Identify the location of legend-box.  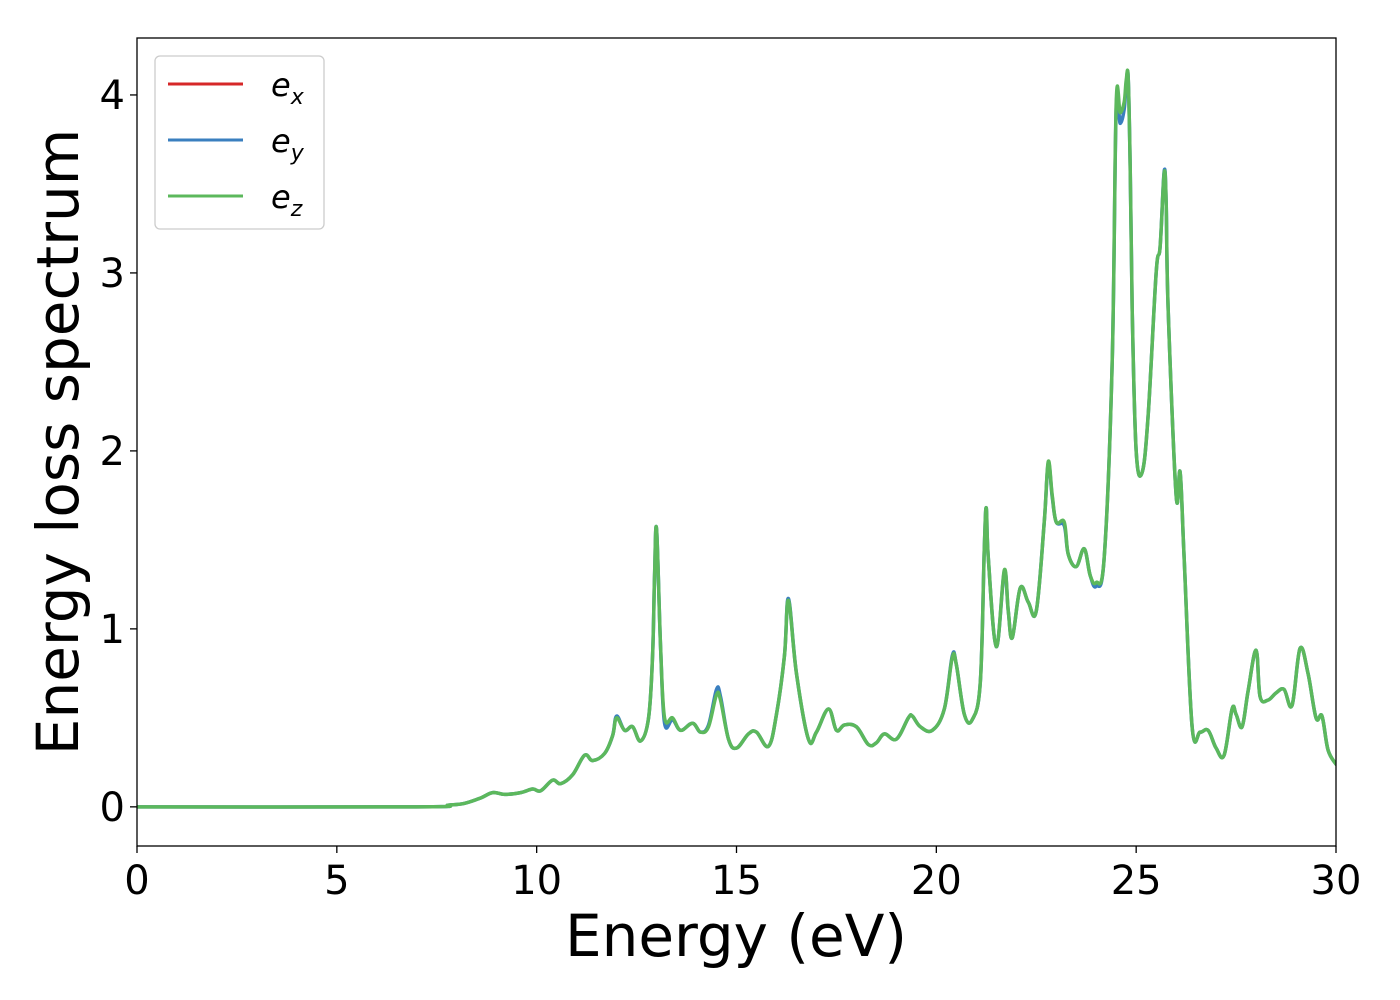
(239, 142).